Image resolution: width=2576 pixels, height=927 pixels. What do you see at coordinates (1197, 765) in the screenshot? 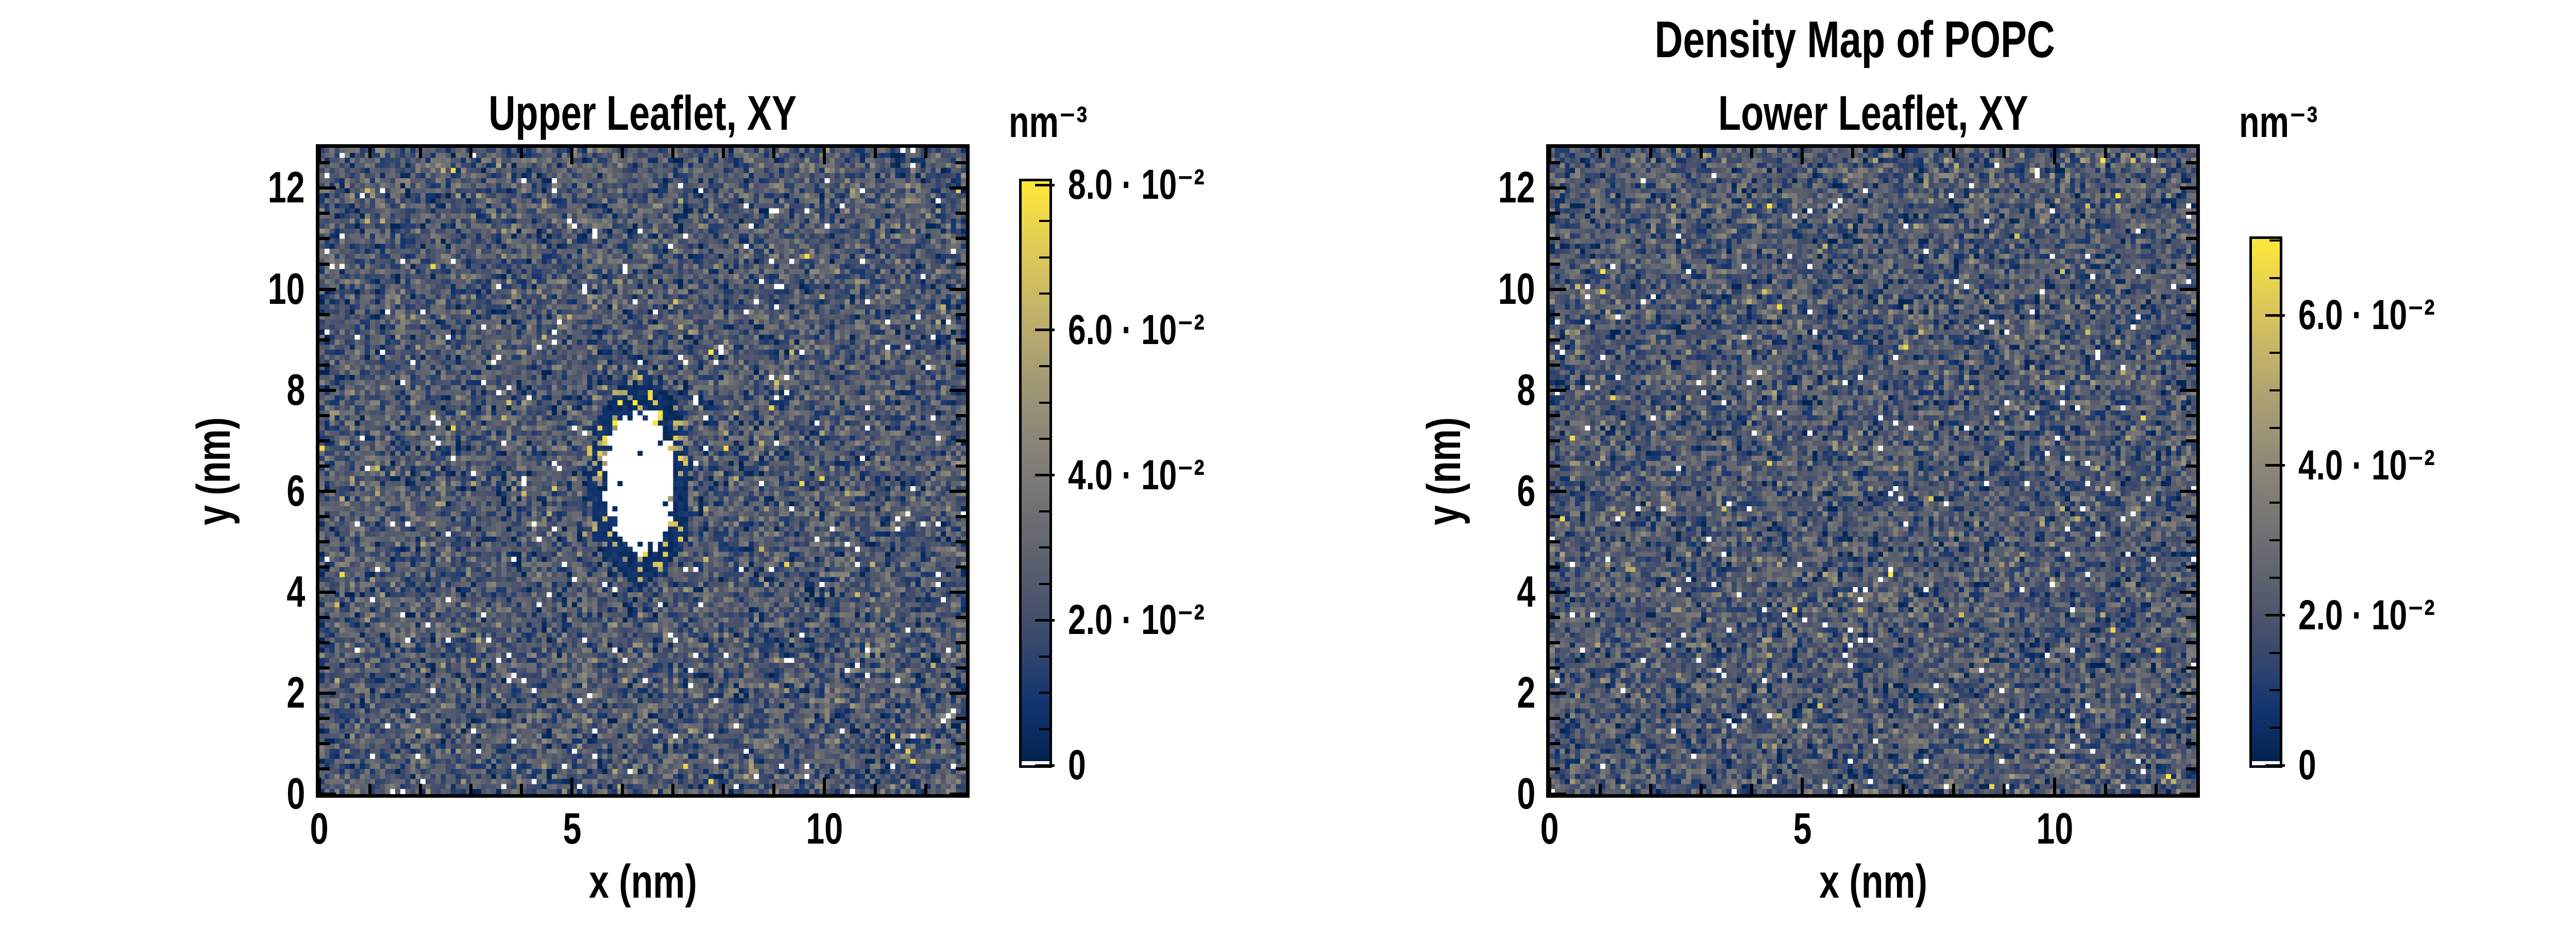
I see `colorbar-tick-label: 0` at bounding box center [1197, 765].